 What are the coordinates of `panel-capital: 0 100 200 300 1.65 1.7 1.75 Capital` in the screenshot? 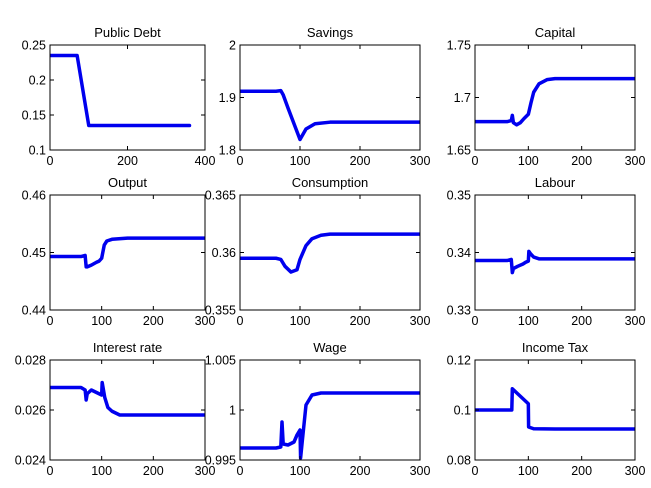 It's located at (546, 96).